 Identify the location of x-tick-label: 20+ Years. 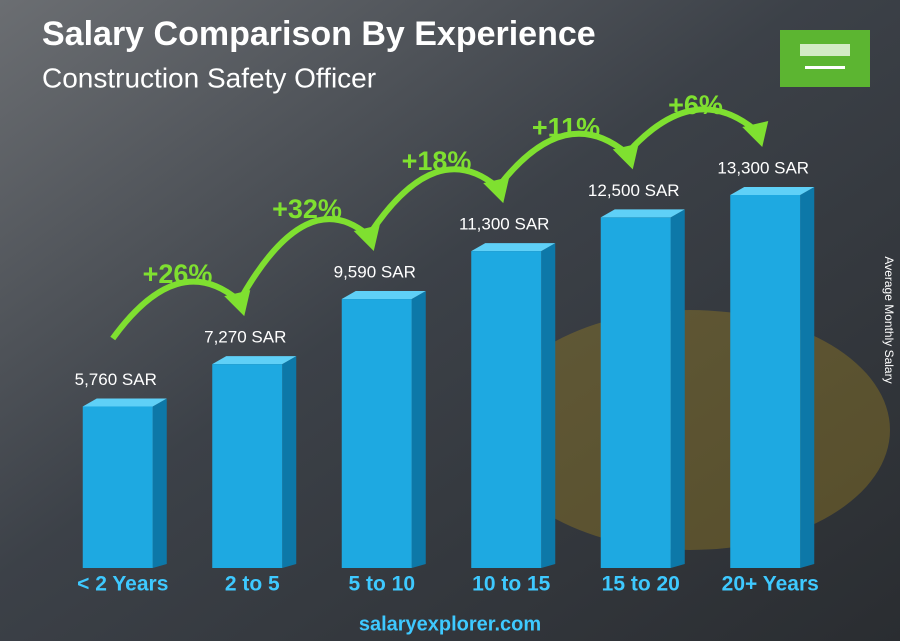
(770, 584).